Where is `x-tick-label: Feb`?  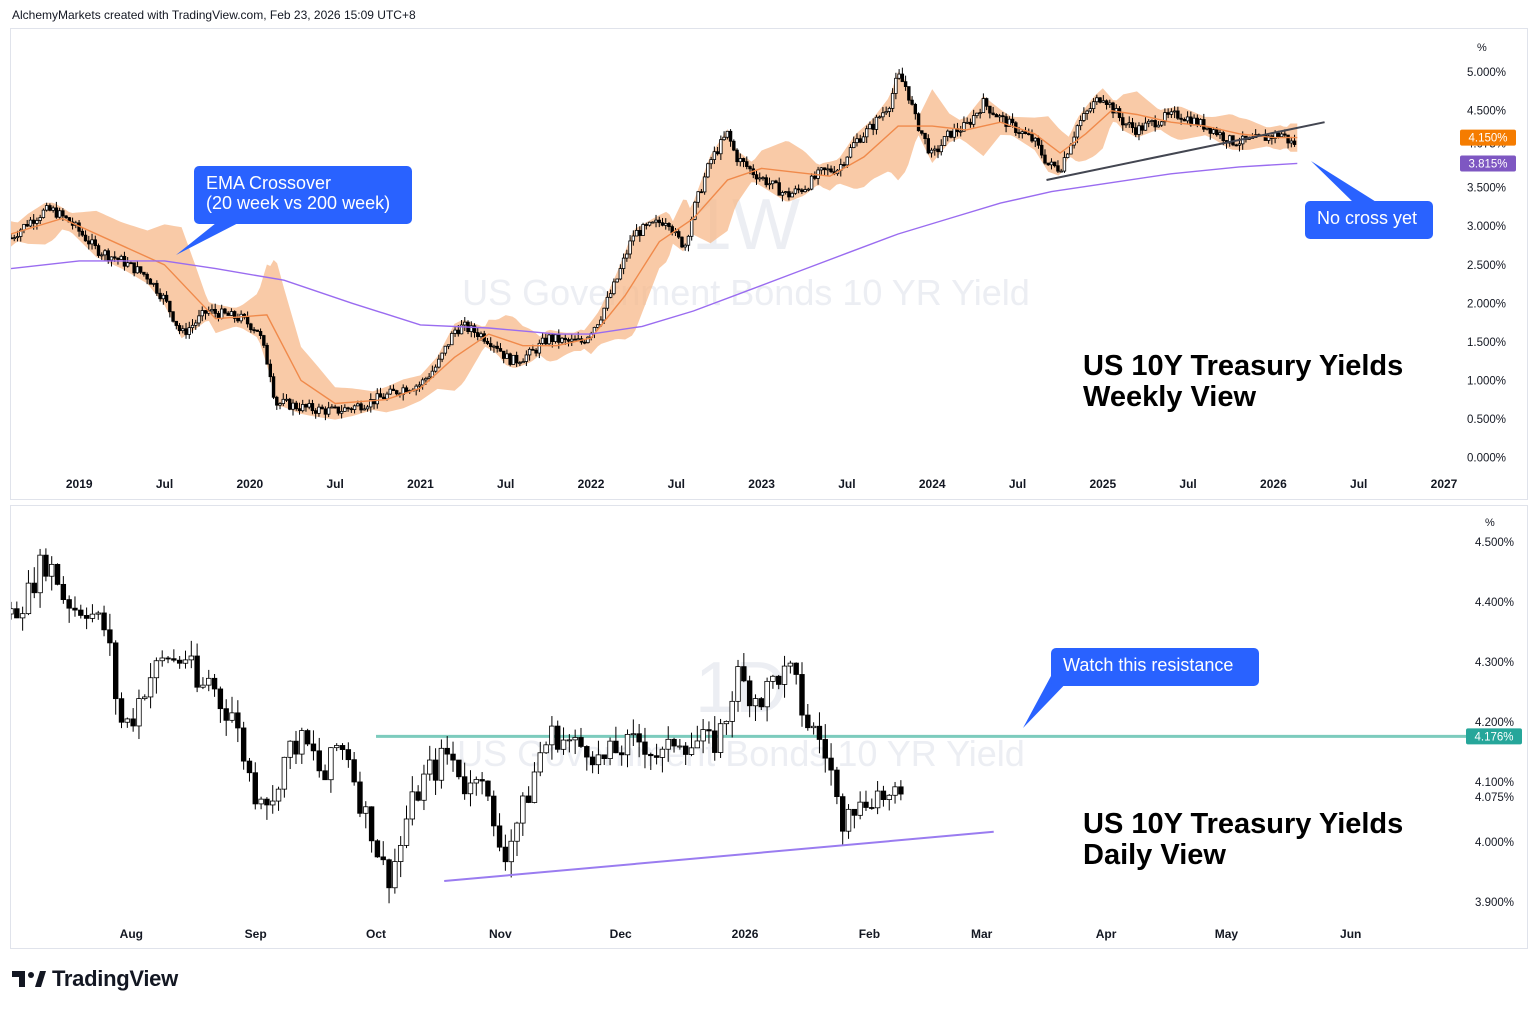 x-tick-label: Feb is located at coordinates (869, 934).